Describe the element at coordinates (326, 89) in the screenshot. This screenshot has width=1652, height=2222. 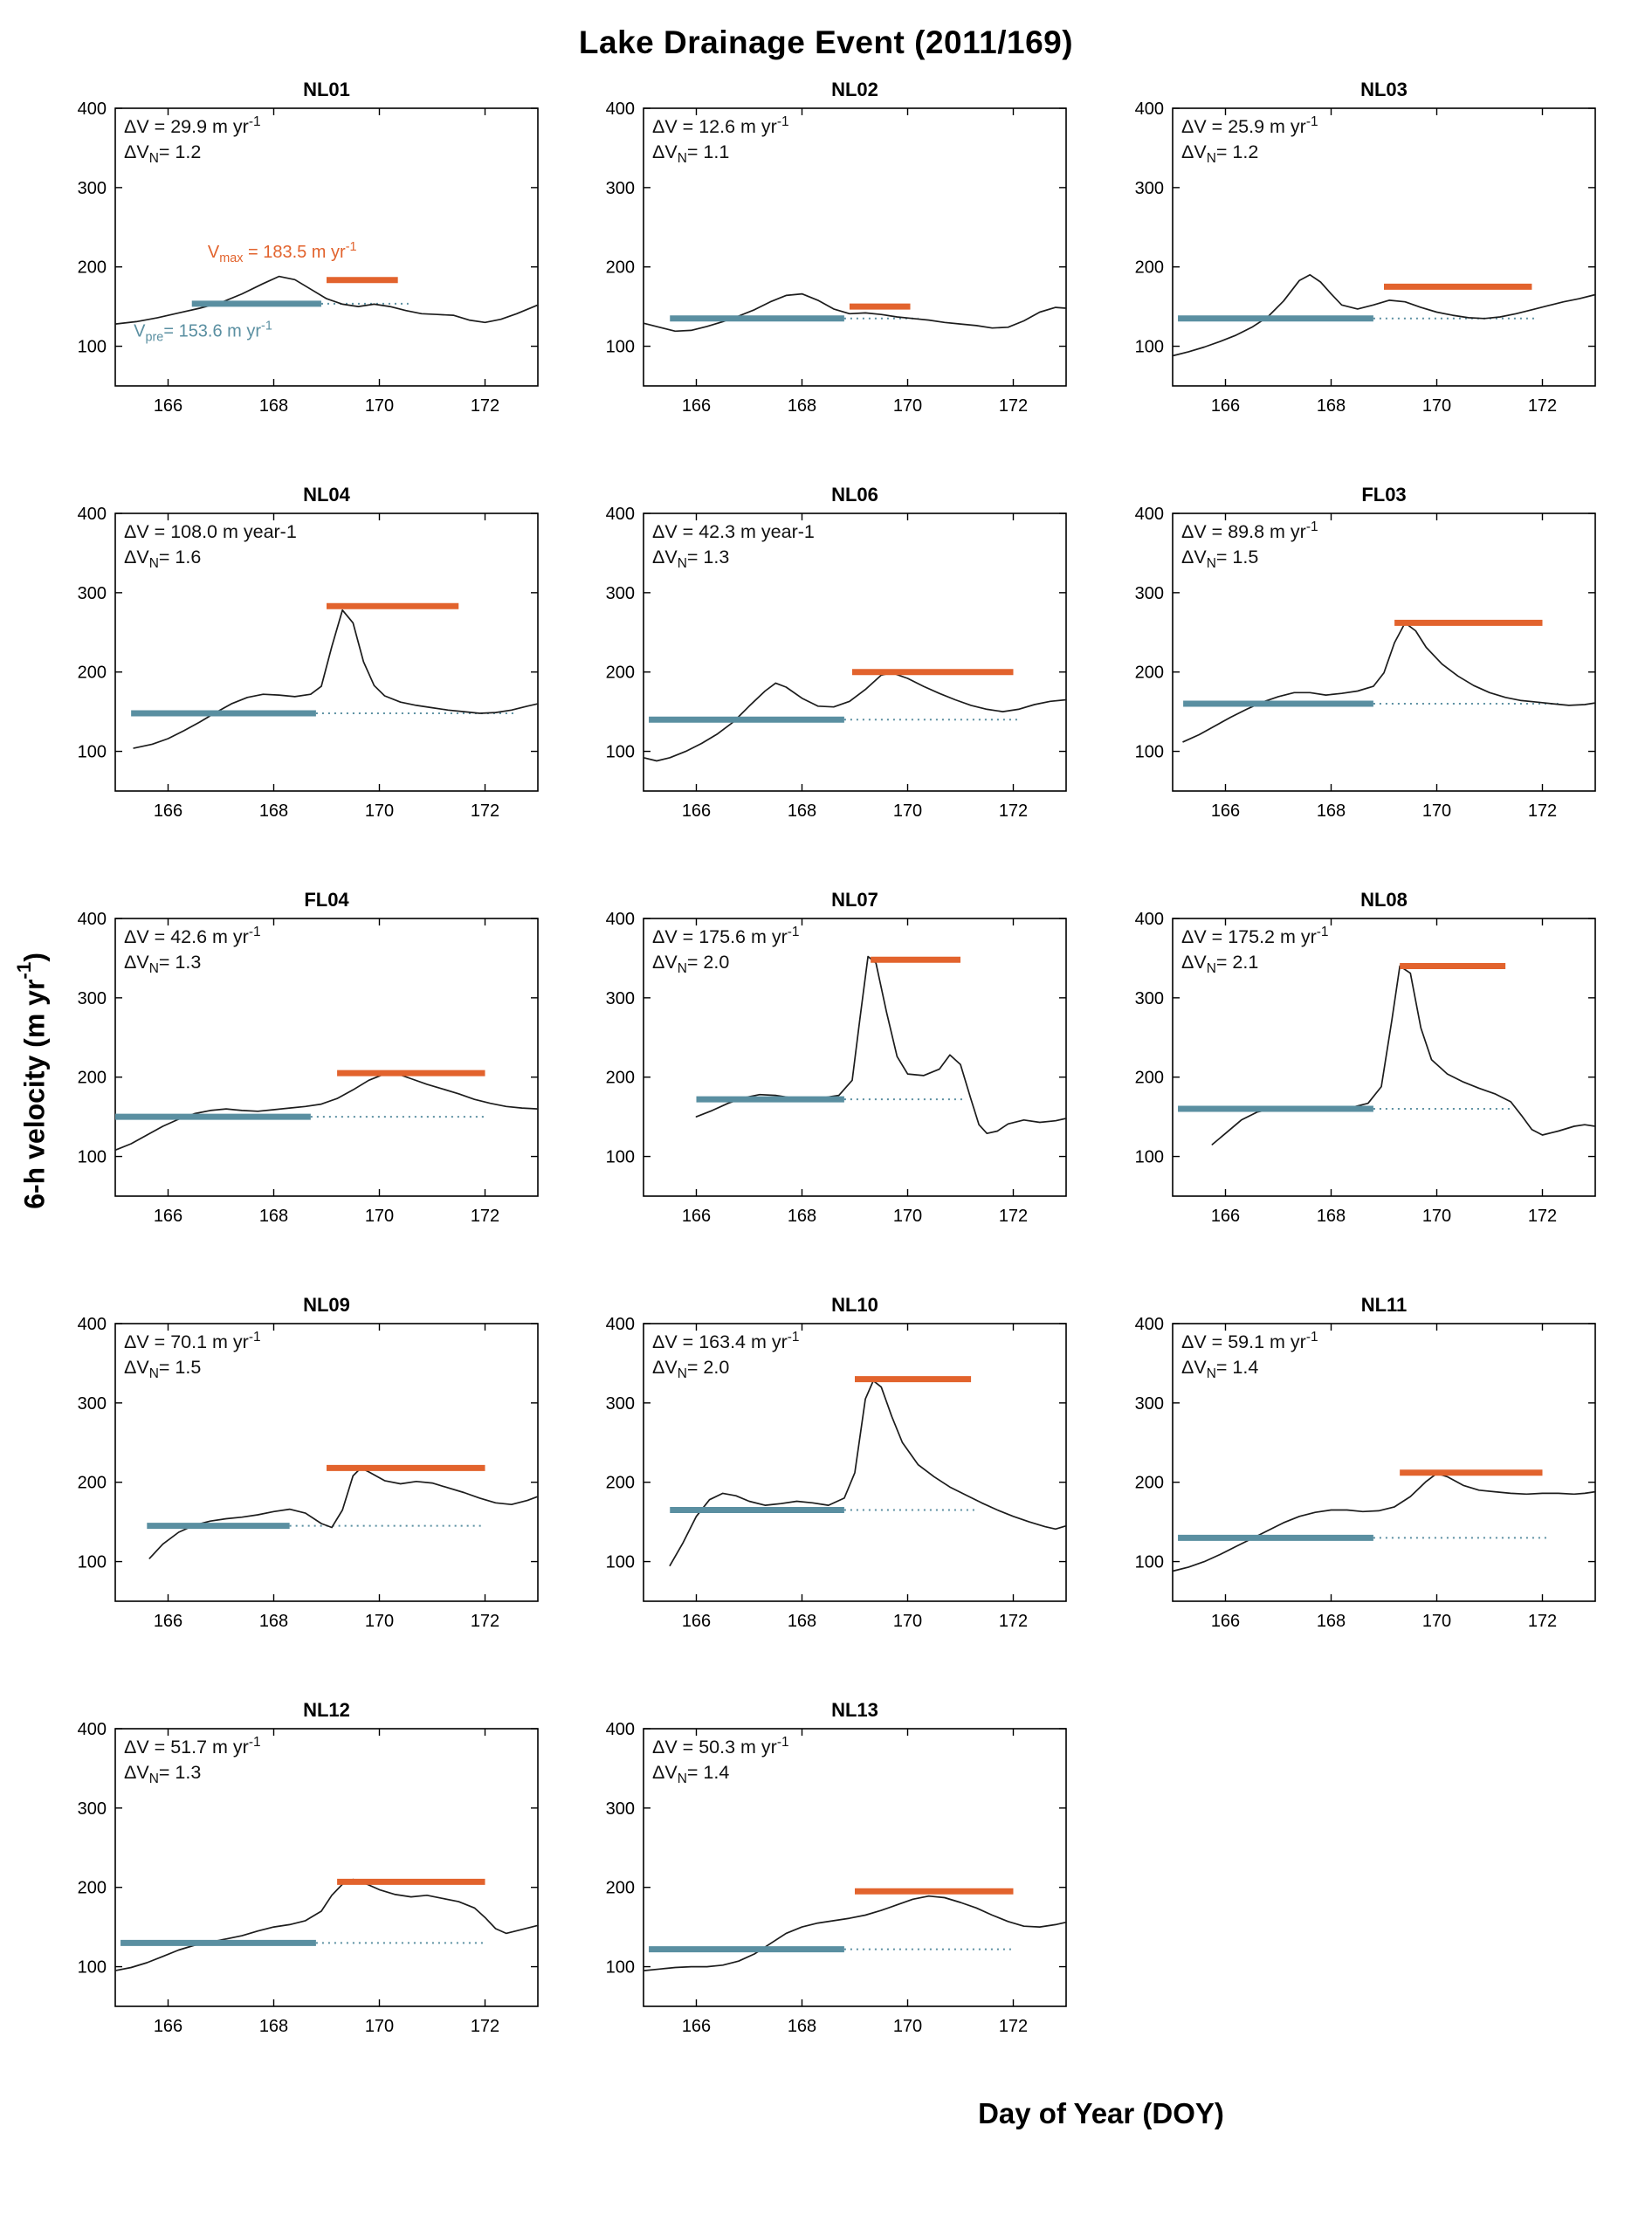
I see `panel-title: NL01` at that location.